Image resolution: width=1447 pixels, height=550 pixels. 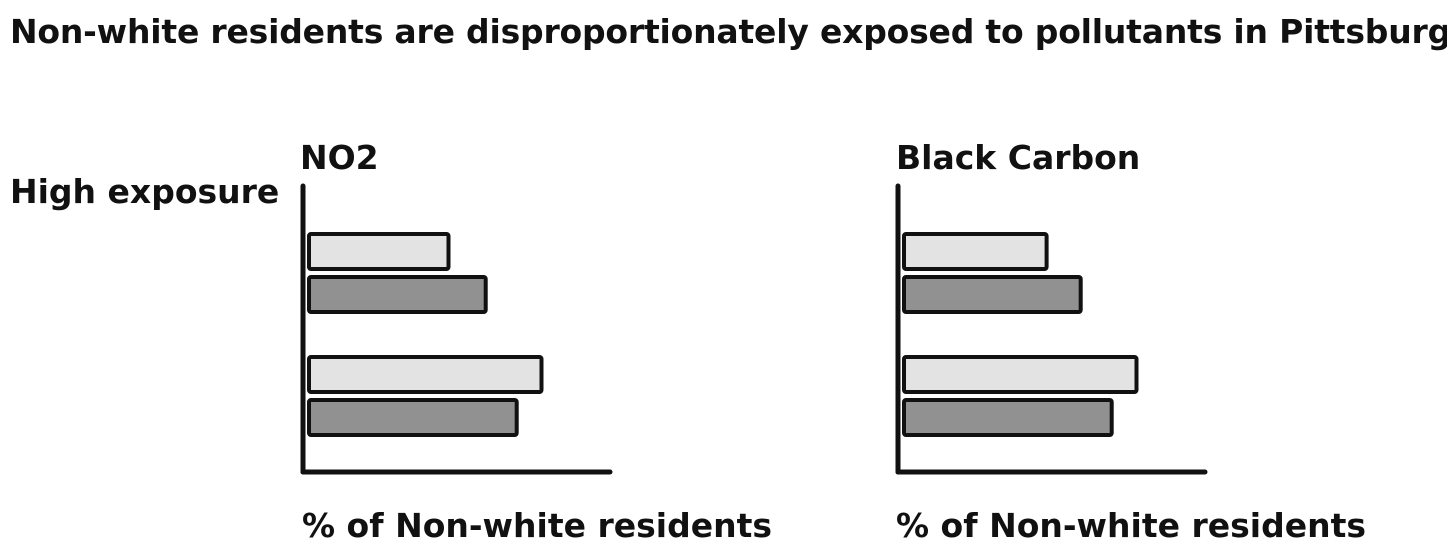 I want to click on bar-black-carbon-group2-dark, so click(x=1008, y=417).